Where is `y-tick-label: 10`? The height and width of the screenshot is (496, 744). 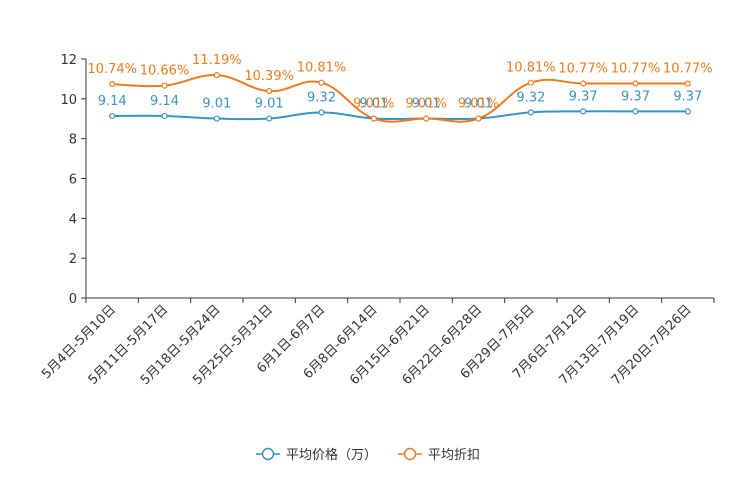 y-tick-label: 10 is located at coordinates (68, 100).